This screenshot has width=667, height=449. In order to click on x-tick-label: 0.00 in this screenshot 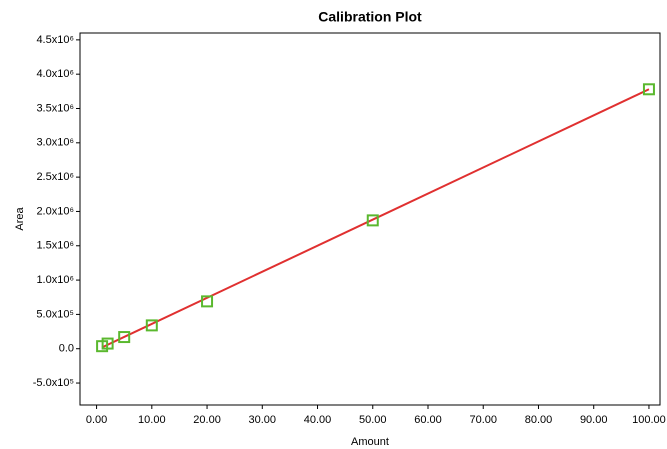, I will do `click(96, 420)`.